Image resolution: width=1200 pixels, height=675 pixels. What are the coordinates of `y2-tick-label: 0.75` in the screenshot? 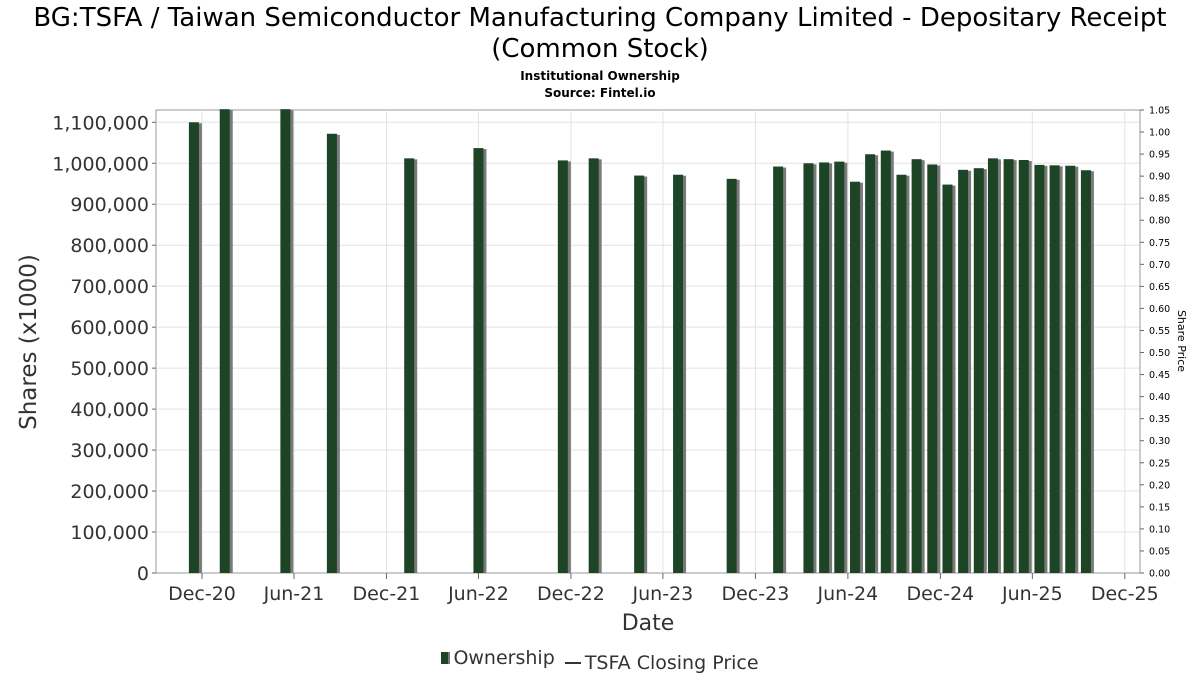 It's located at (1159, 243).